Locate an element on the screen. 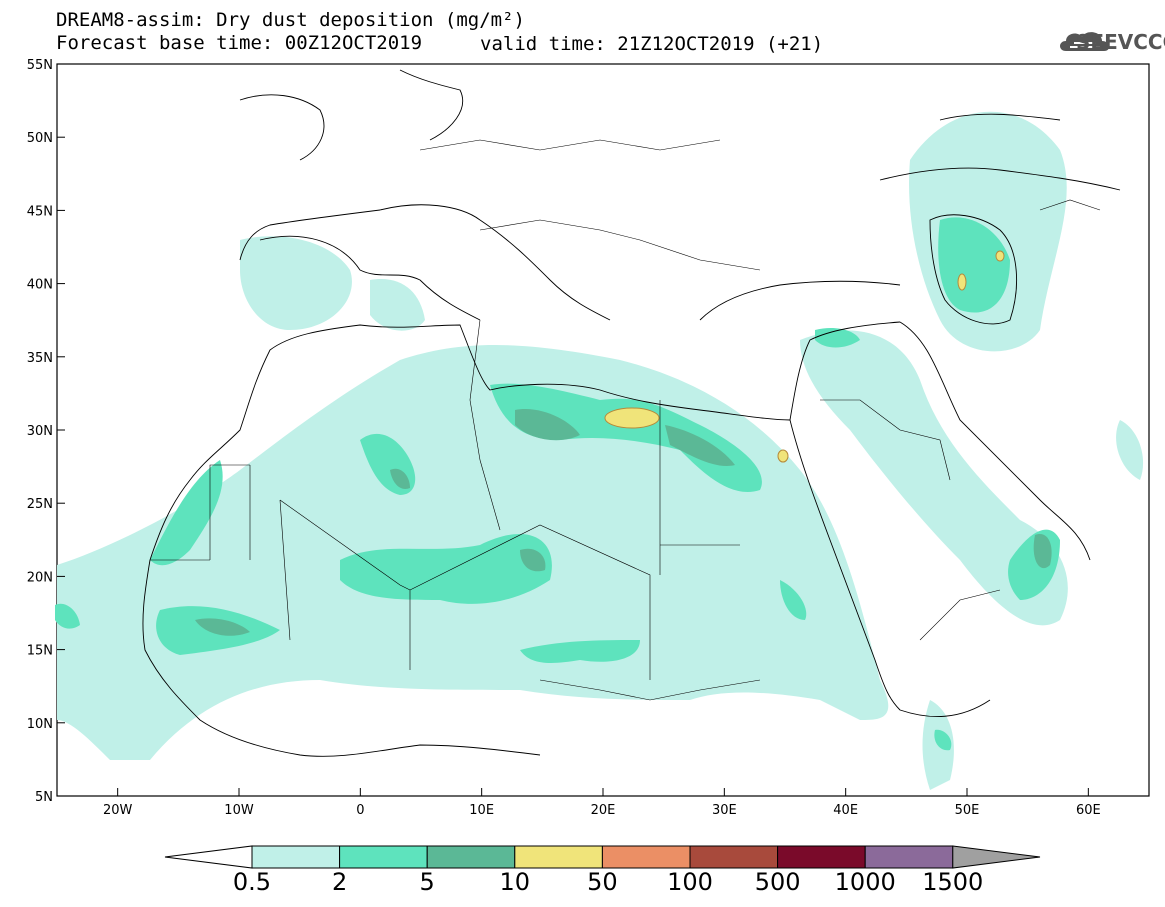 This screenshot has width=1165, height=907. lat-tick-label: 50N is located at coordinates (40, 138).